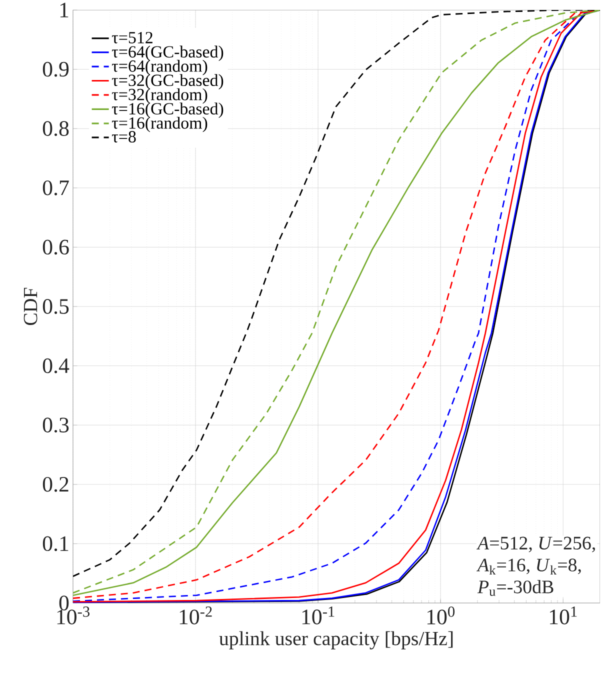 The image size is (601, 679). I want to click on x-tick-label: 10$^{0}$, so click(441, 615).